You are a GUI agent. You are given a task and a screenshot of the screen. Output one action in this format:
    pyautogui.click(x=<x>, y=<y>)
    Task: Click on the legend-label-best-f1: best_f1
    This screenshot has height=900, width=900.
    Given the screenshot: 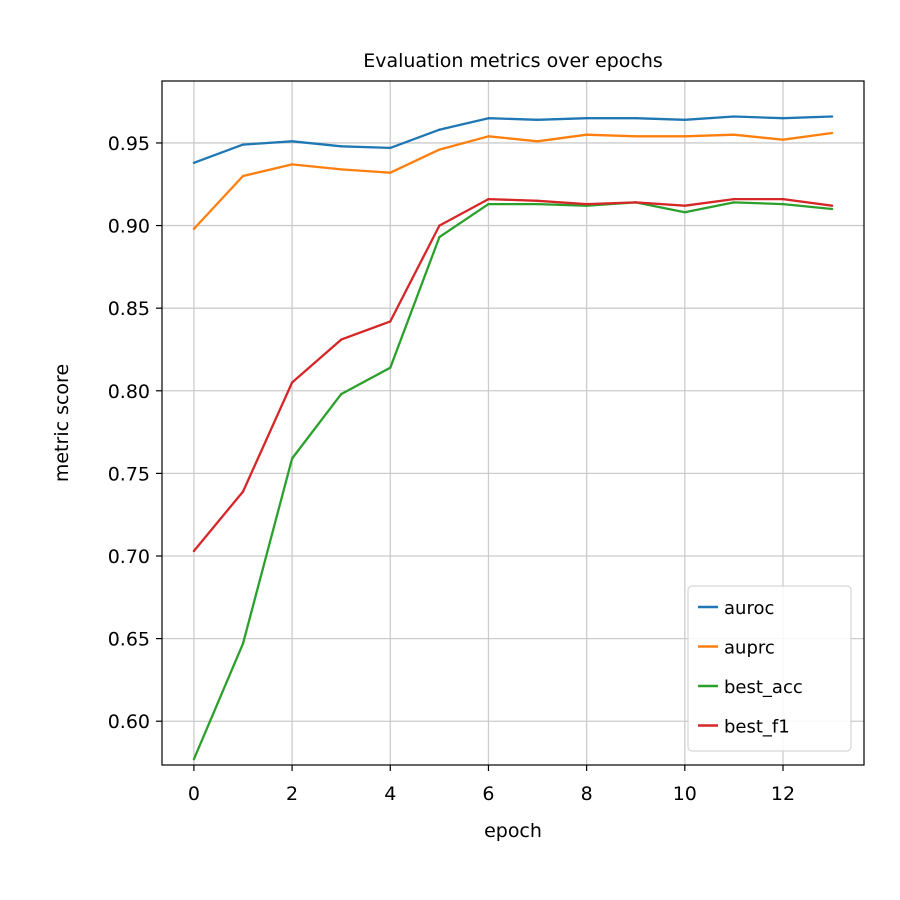 What is the action you would take?
    pyautogui.click(x=757, y=727)
    